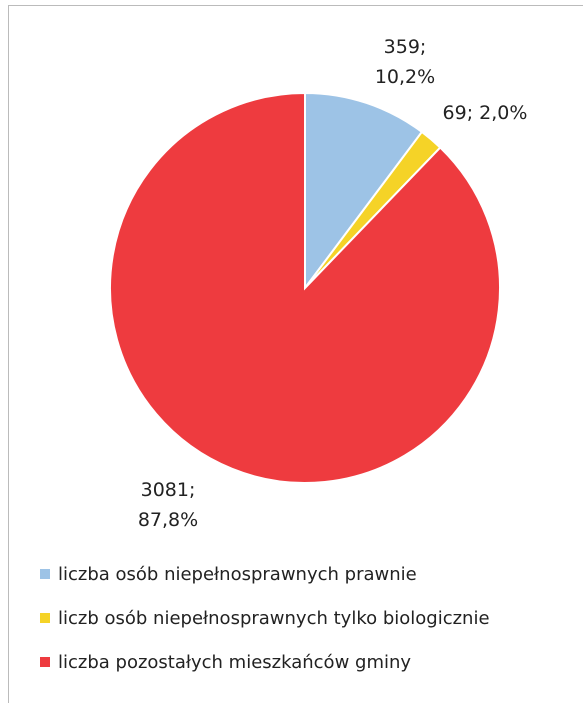 Image resolution: width=583 pixels, height=703 pixels. Describe the element at coordinates (237, 574) in the screenshot. I see `legend-label: liczba osób niepełnosprawnych prawnie` at that location.